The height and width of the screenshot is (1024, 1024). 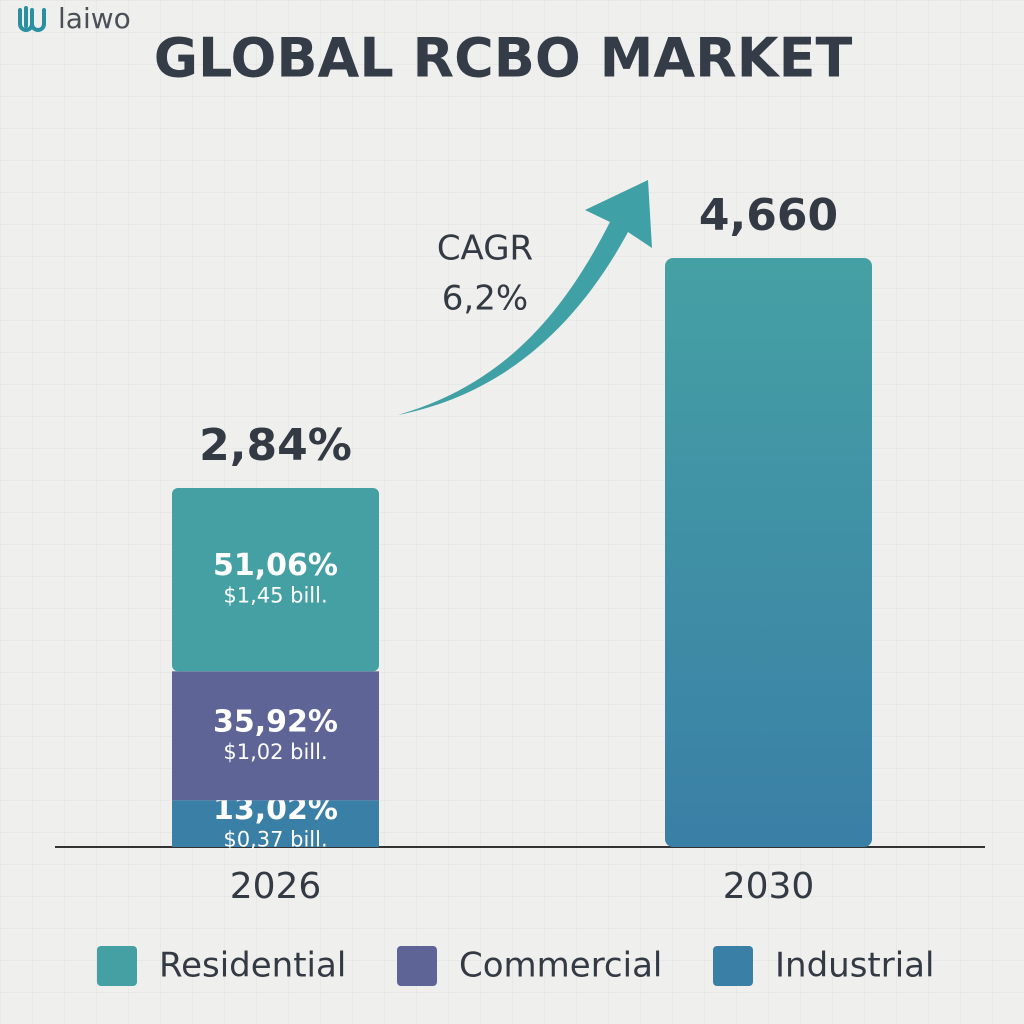 What do you see at coordinates (275, 840) in the screenshot?
I see `value-label: $0,37 bill.` at bounding box center [275, 840].